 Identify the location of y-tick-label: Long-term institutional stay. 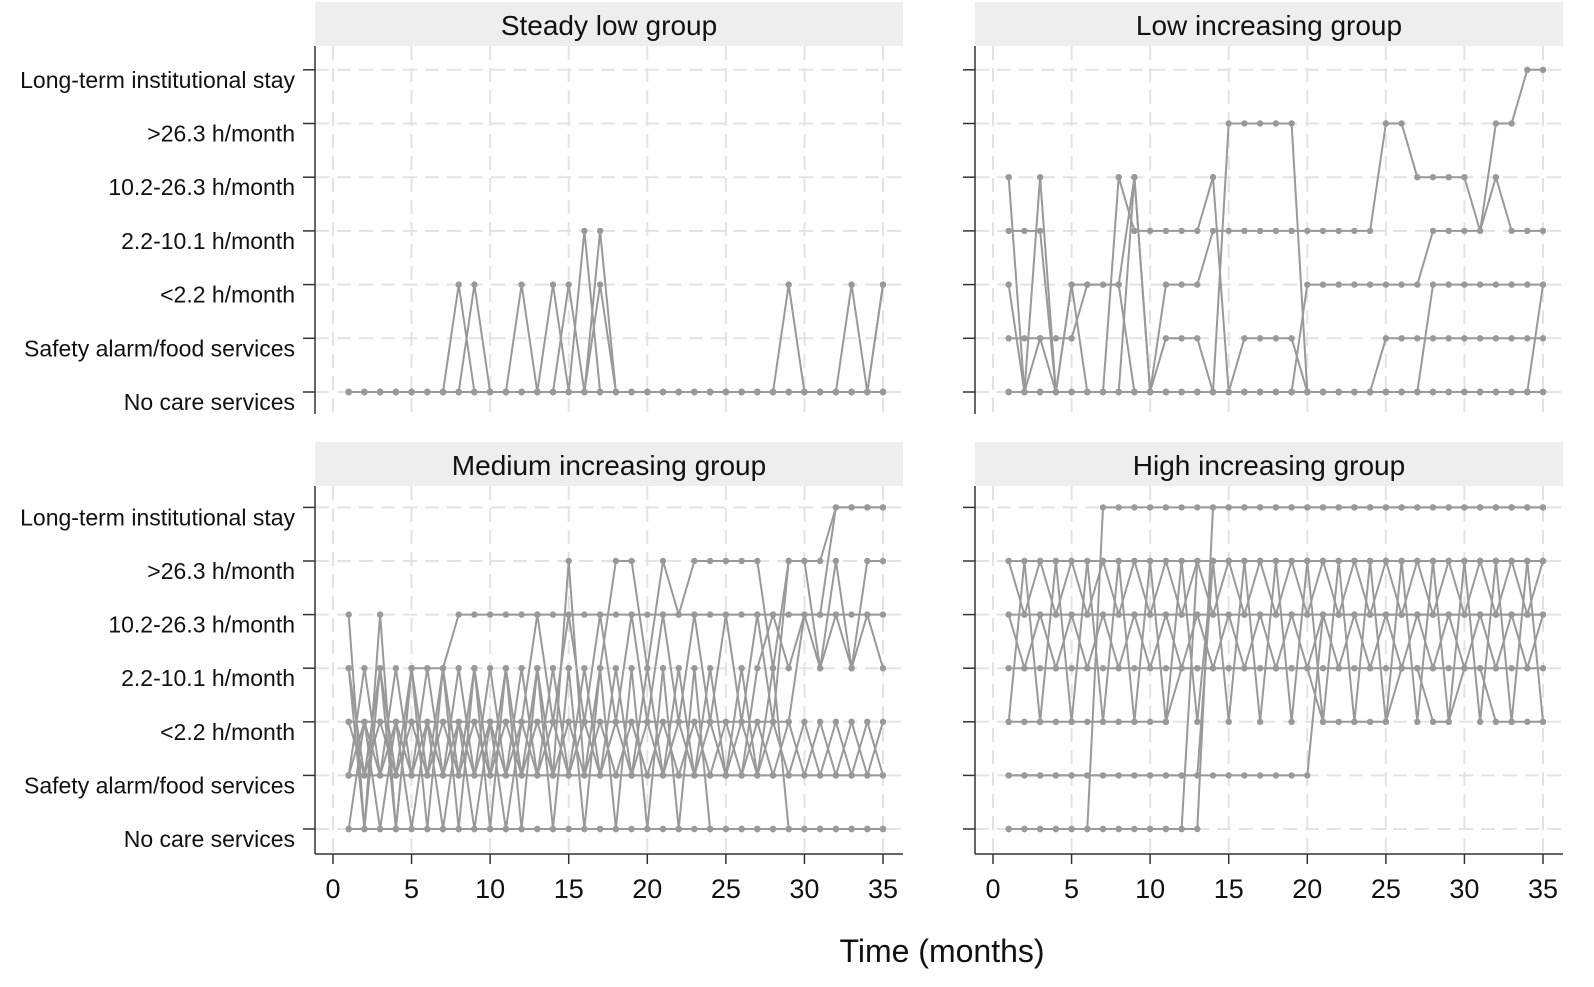
(157, 80).